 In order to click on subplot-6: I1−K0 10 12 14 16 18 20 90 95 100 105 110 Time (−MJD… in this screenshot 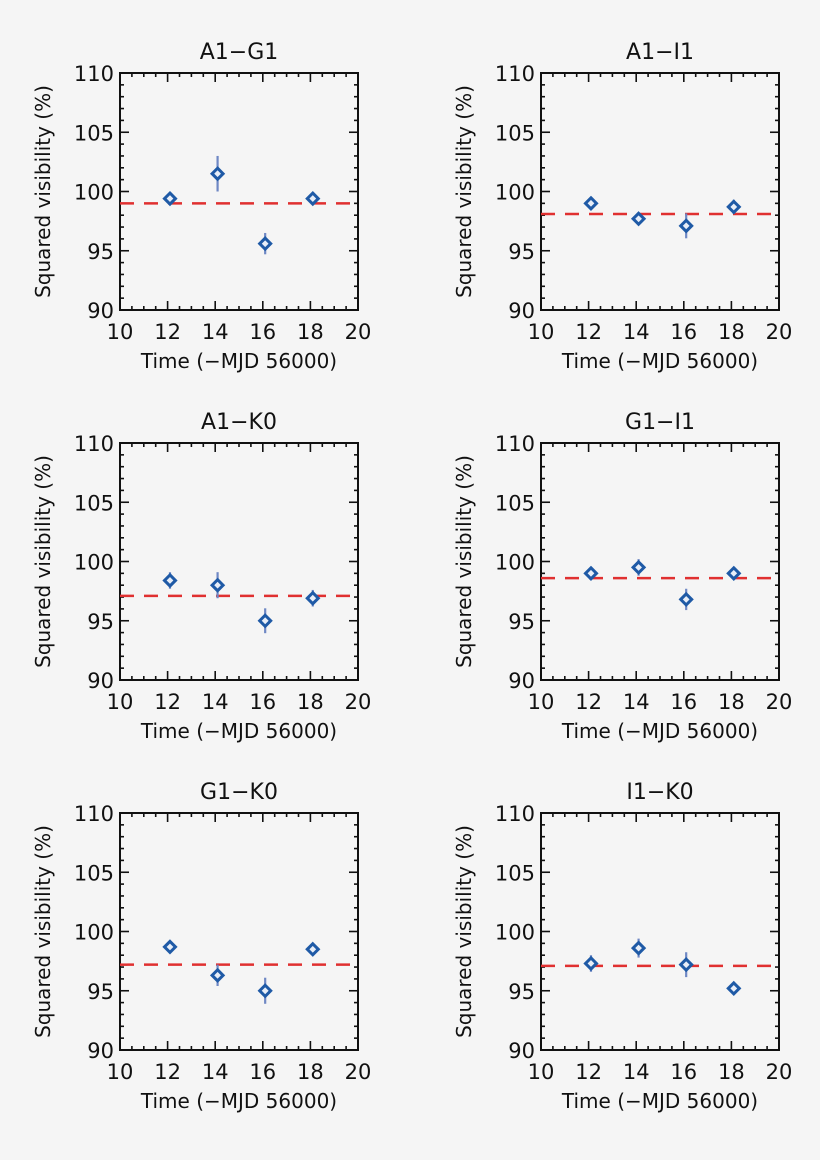, I will do `click(622, 946)`.